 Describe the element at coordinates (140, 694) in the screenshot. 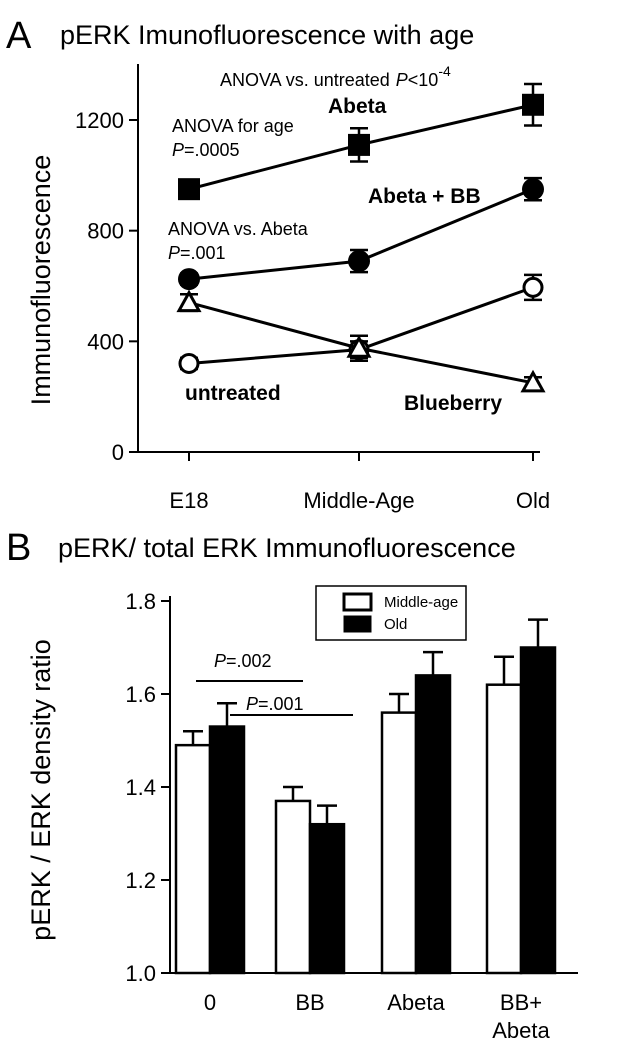

I see `y-tick-label: 1.6` at that location.